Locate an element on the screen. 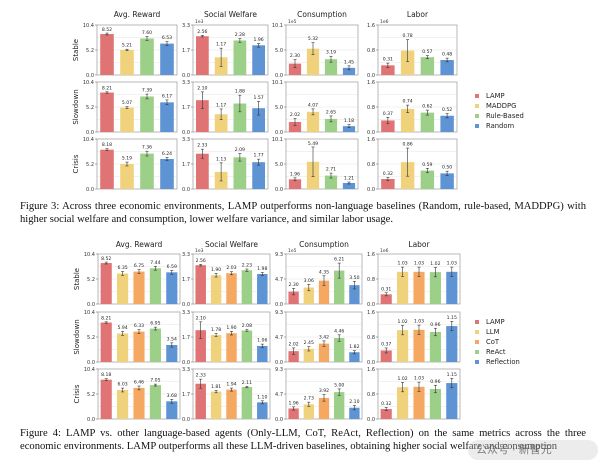 This screenshot has height=460, width=600. data-label: 1.10 is located at coordinates (262, 397).